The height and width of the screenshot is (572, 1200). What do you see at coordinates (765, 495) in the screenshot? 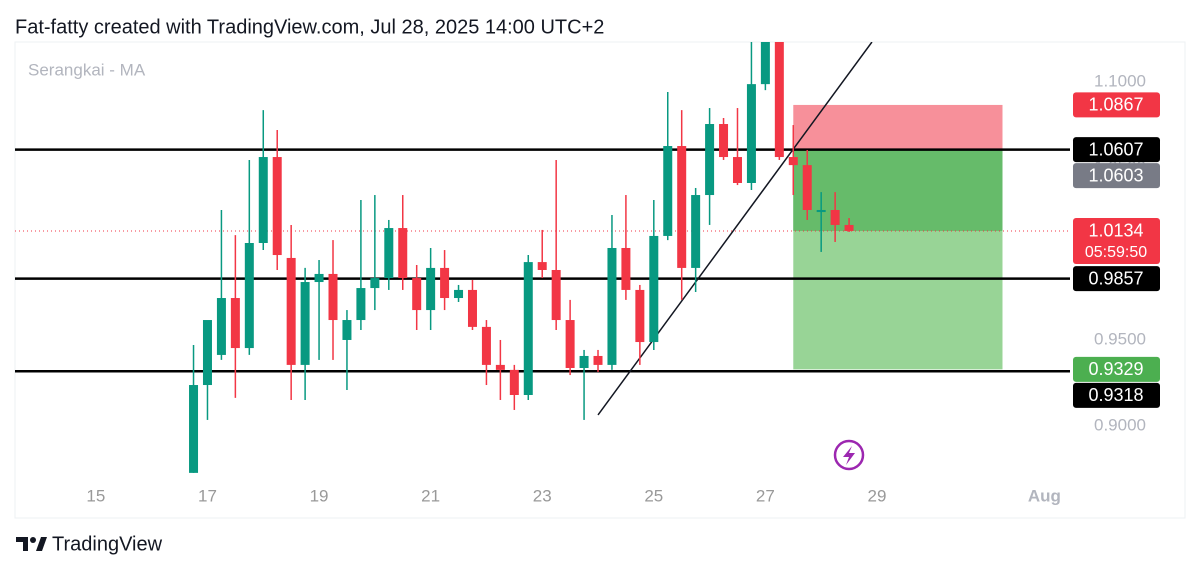
I see `x-tick-label: 27` at bounding box center [765, 495].